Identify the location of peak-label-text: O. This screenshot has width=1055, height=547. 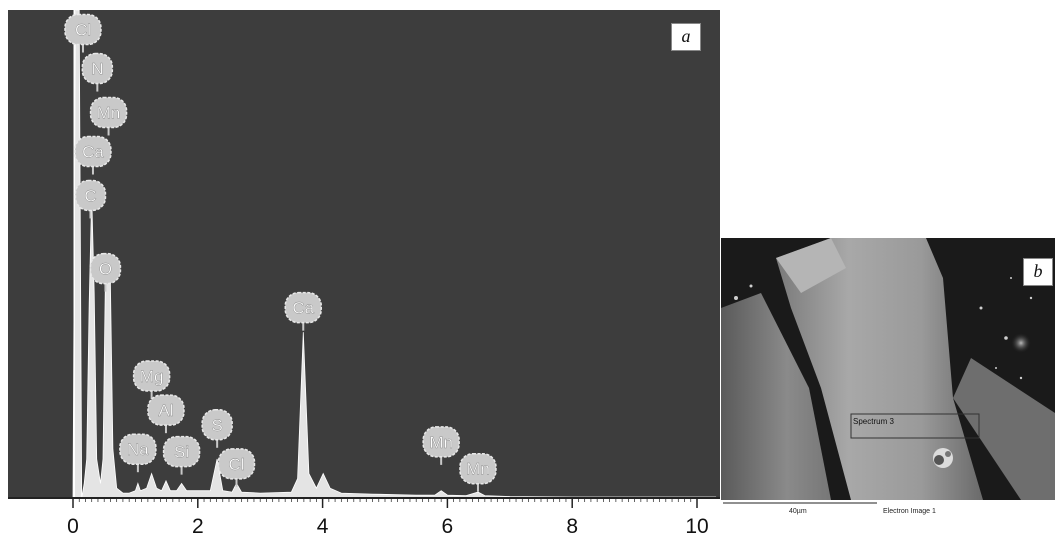
(105, 269).